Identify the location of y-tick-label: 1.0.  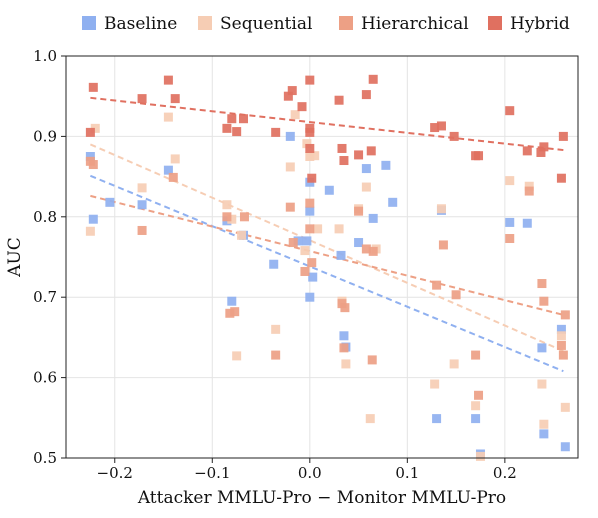
(45, 56).